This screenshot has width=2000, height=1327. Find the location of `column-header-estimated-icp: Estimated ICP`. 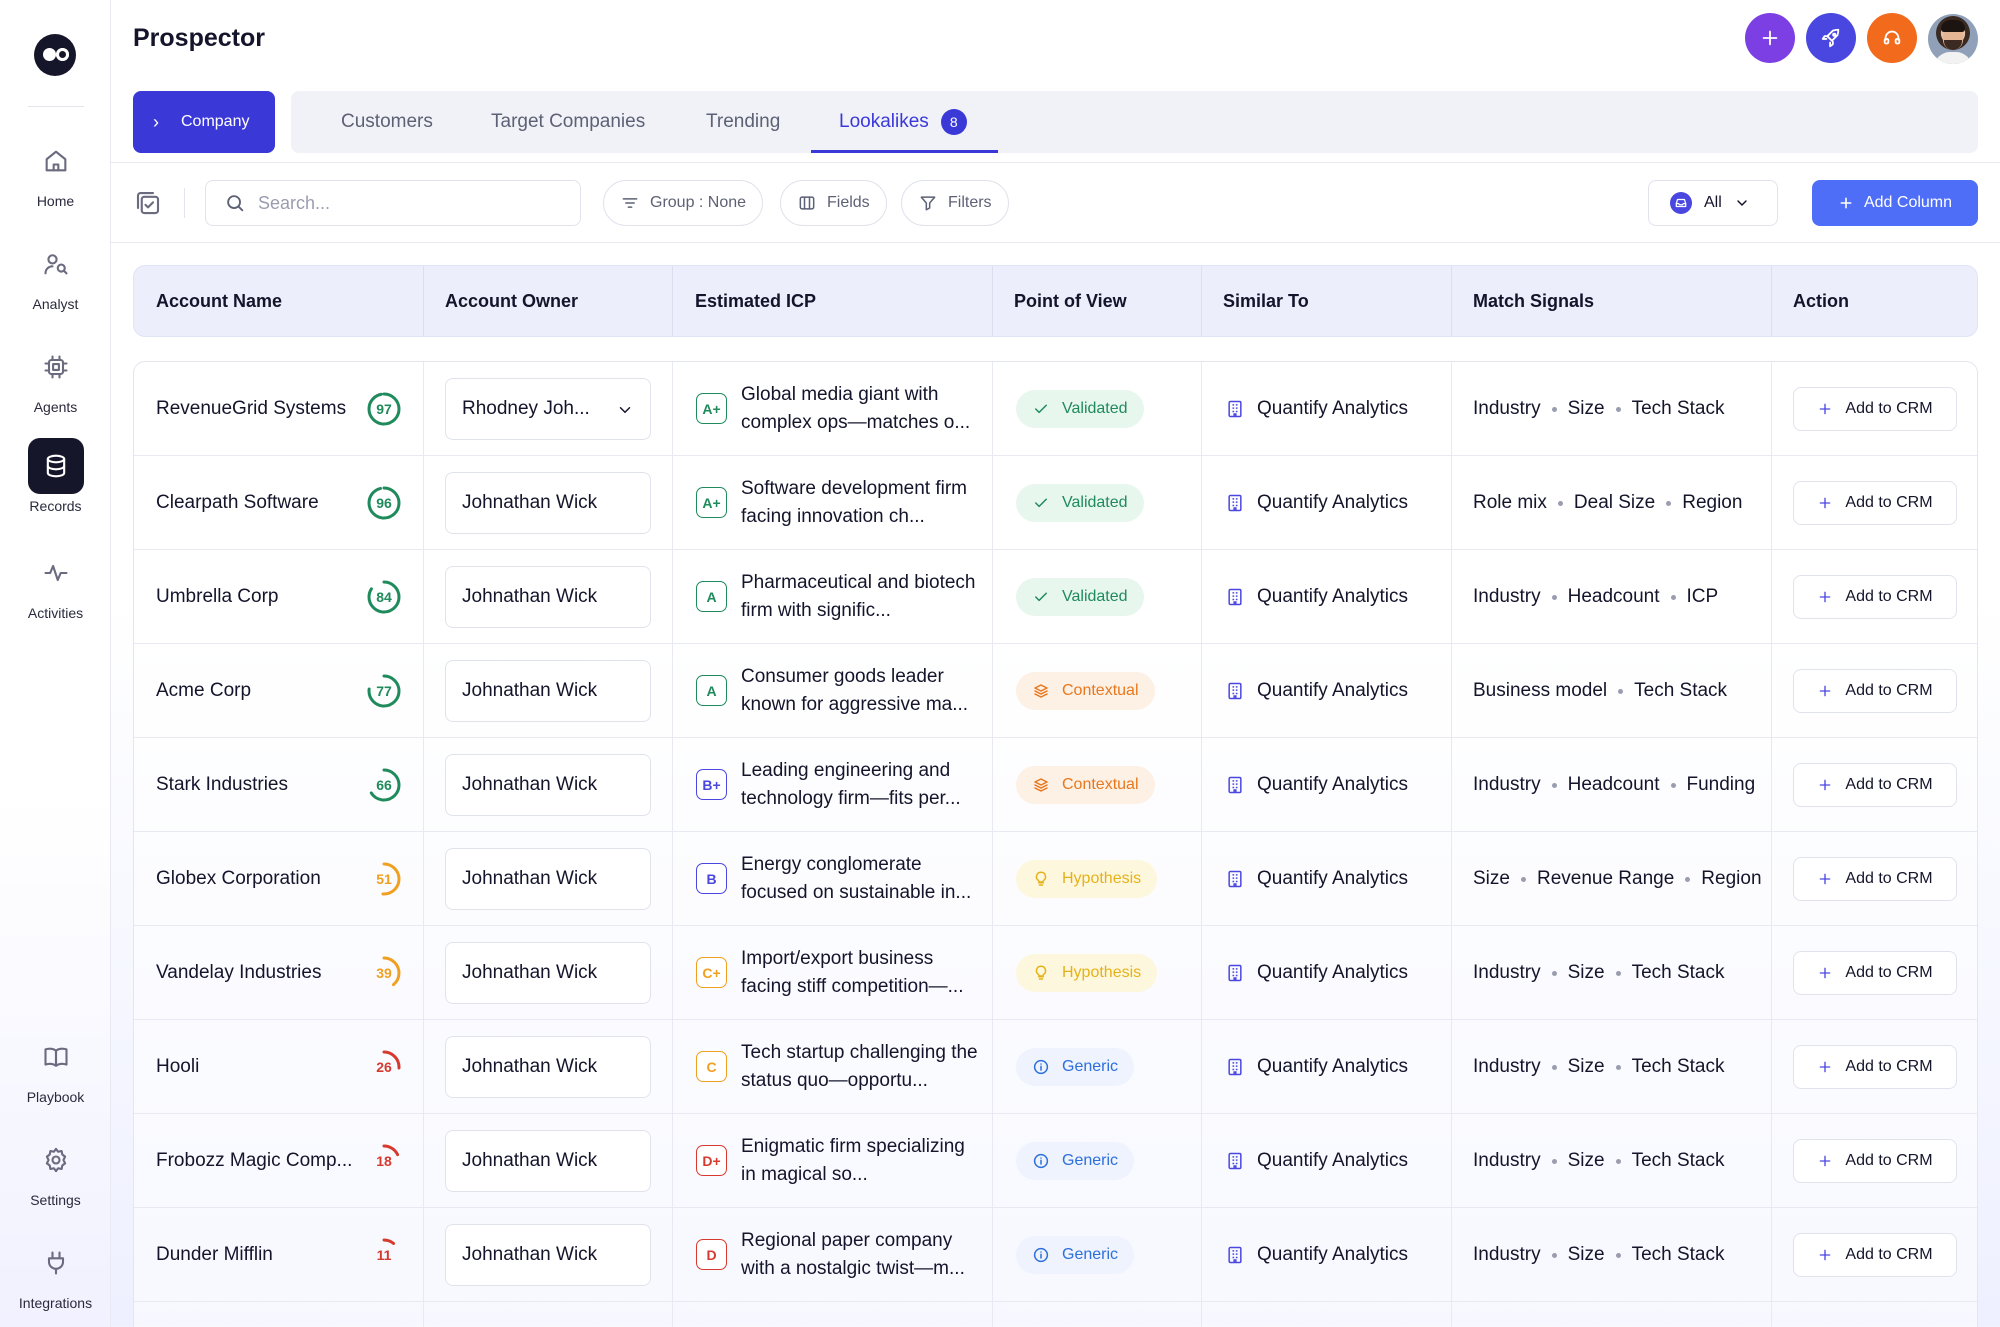

column-header-estimated-icp: Estimated ICP is located at coordinates (756, 300).